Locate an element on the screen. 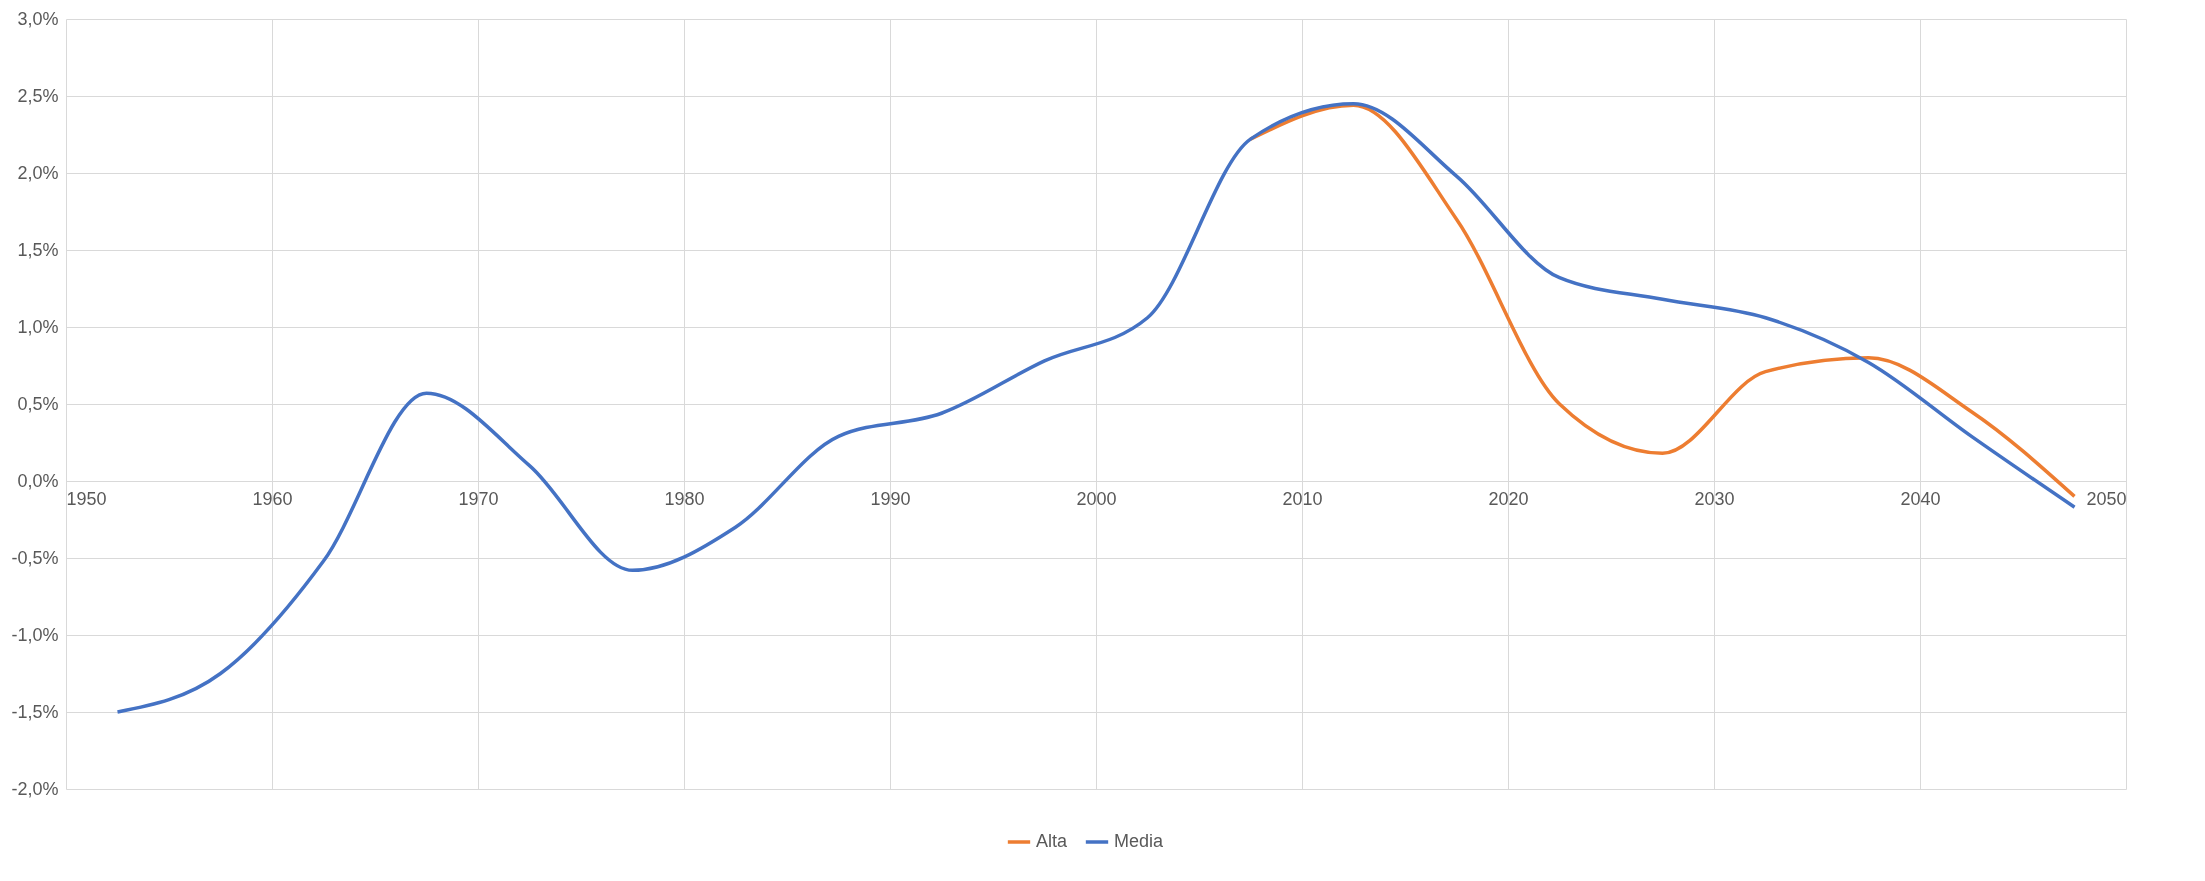 The width and height of the screenshot is (2205, 881). x-tick-label: 1990 is located at coordinates (890, 498).